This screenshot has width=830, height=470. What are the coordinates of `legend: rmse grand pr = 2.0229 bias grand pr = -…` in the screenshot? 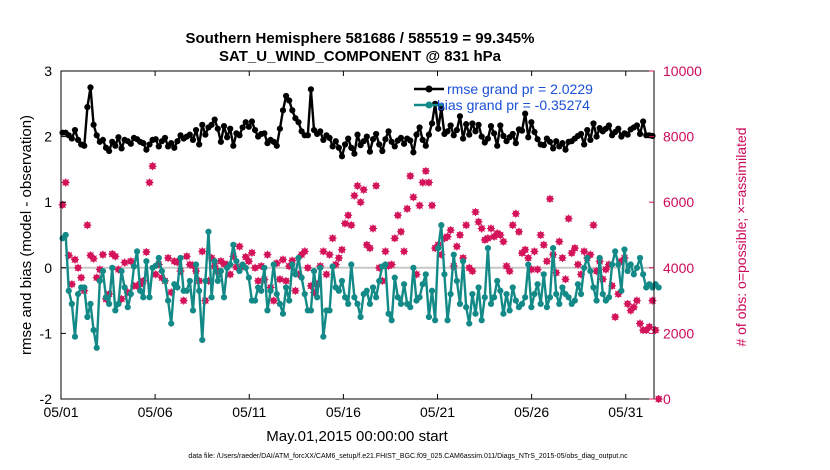 It's located at (503, 97).